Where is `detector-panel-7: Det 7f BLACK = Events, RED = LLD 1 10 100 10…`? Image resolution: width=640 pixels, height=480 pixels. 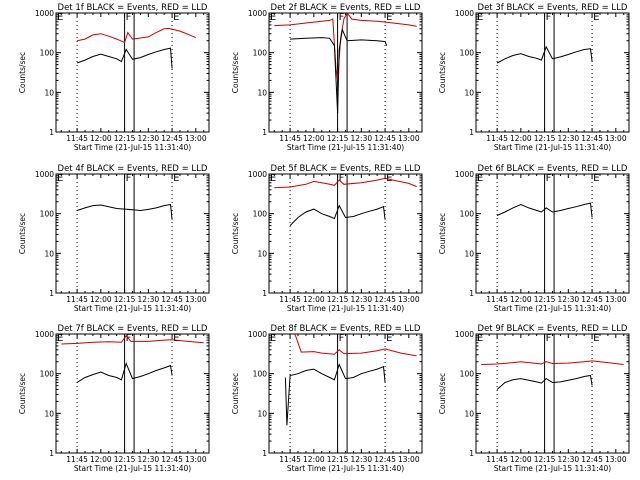
detector-panel-7: Det 7f BLACK = Events, RED = LLD 1 10 100 10… is located at coordinates (114, 398).